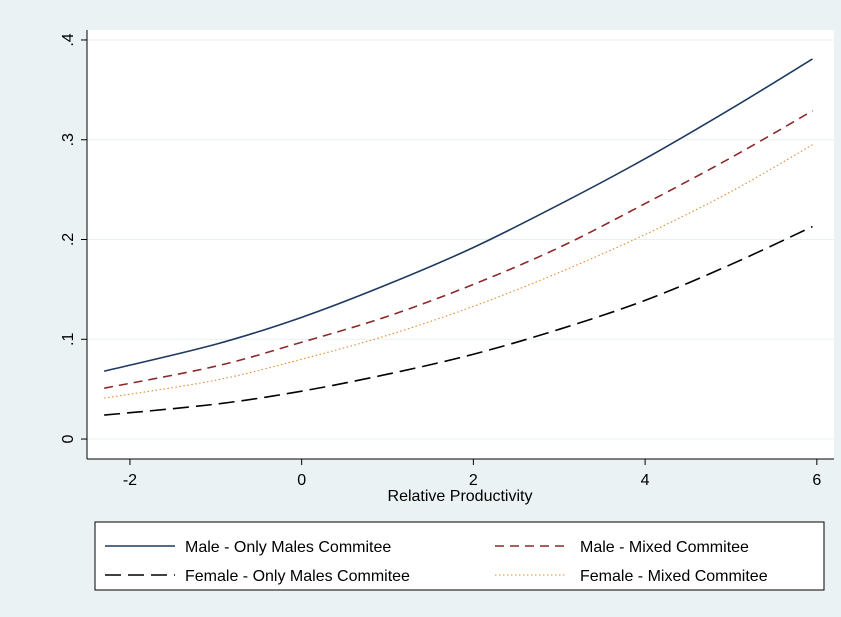 Image resolution: width=841 pixels, height=617 pixels. I want to click on y-tick-label: 0, so click(68, 438).